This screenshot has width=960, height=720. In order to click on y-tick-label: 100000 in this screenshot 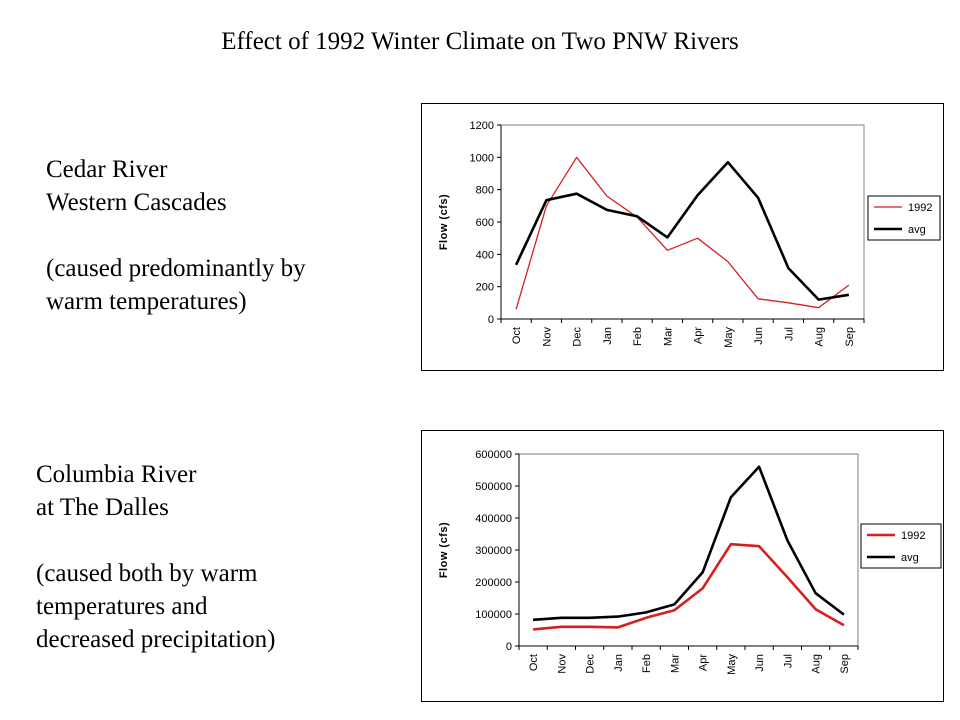, I will do `click(493, 615)`.